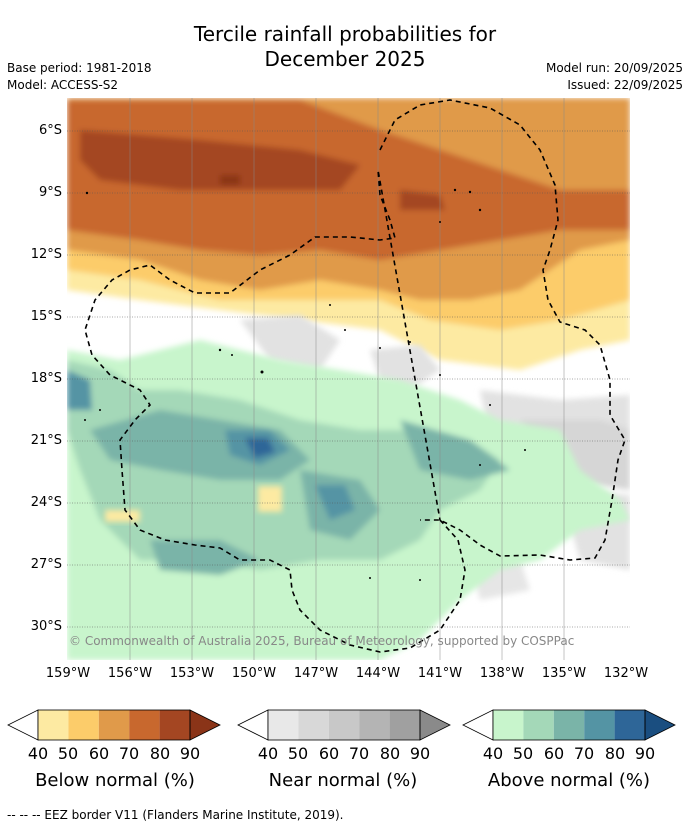 The width and height of the screenshot is (690, 827). I want to click on lon-label: 144°W, so click(378, 673).